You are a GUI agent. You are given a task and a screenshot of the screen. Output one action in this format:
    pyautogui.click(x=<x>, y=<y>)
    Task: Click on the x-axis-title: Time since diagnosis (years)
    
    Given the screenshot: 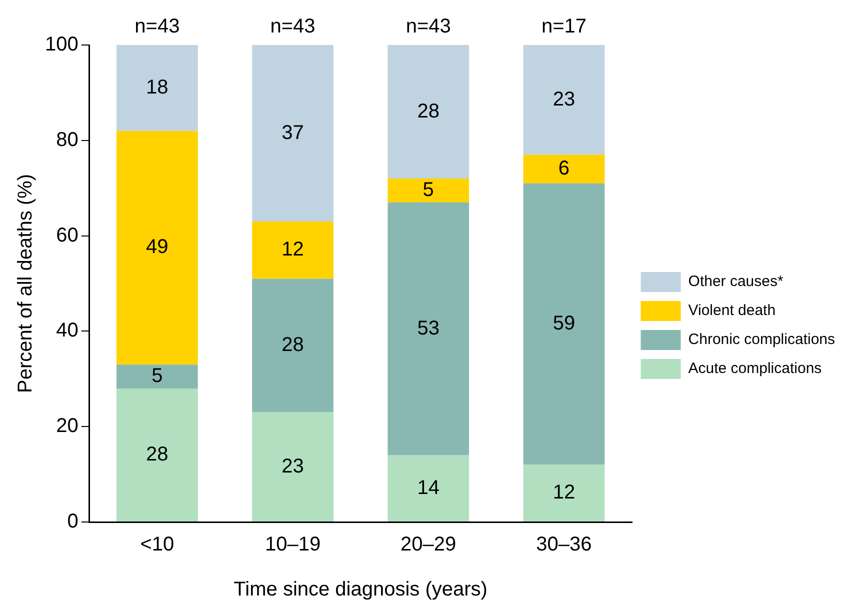 What is the action you would take?
    pyautogui.click(x=361, y=589)
    